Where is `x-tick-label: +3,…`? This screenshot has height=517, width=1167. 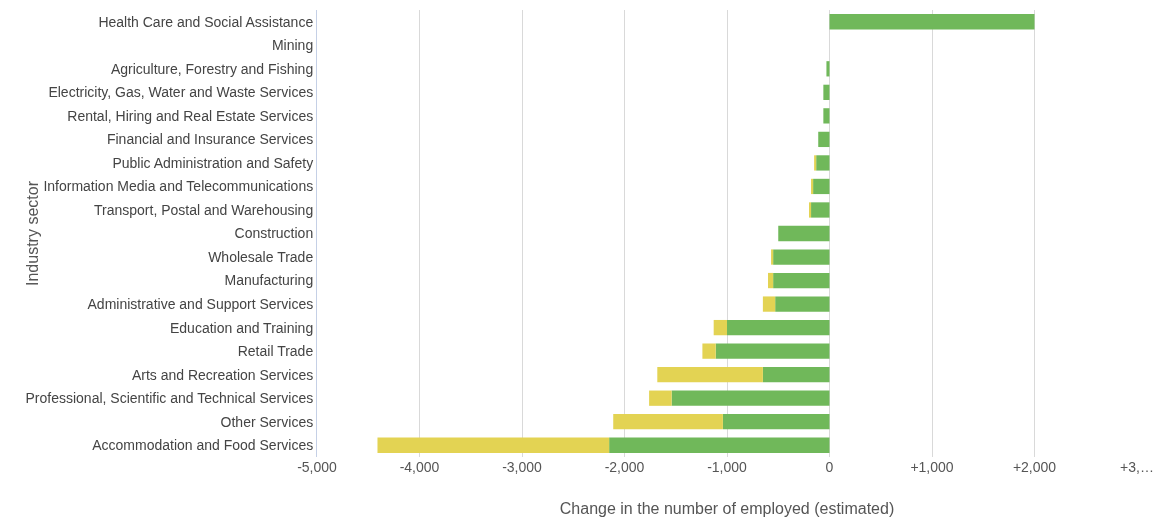 x-tick-label: +3,… is located at coordinates (1137, 467).